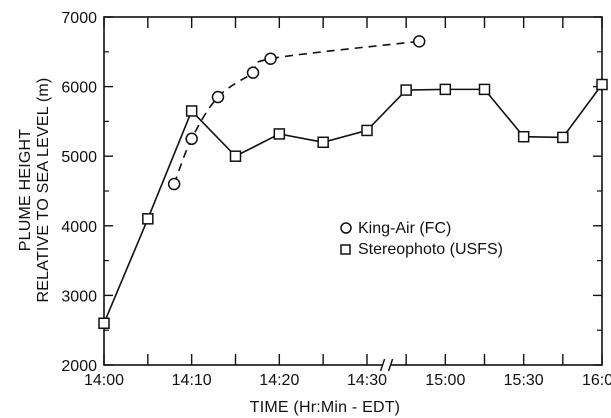  Describe the element at coordinates (345, 249) in the screenshot. I see `legend-marker-stereophoto` at that location.